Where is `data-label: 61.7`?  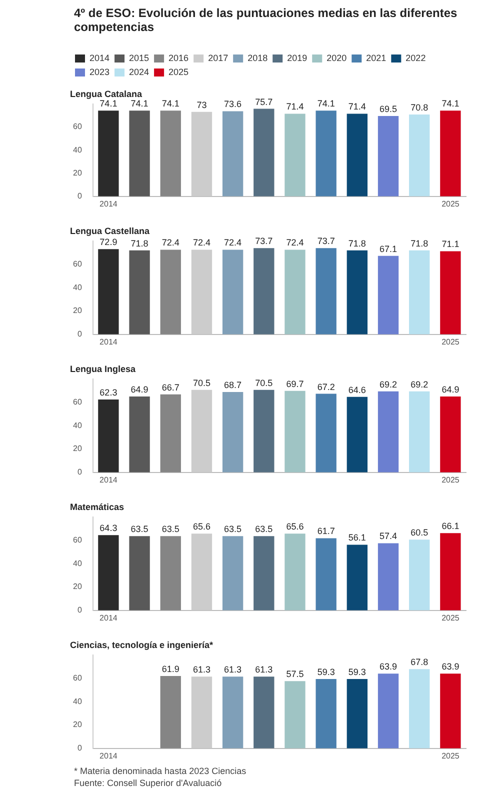
data-label: 61.7 is located at coordinates (326, 531).